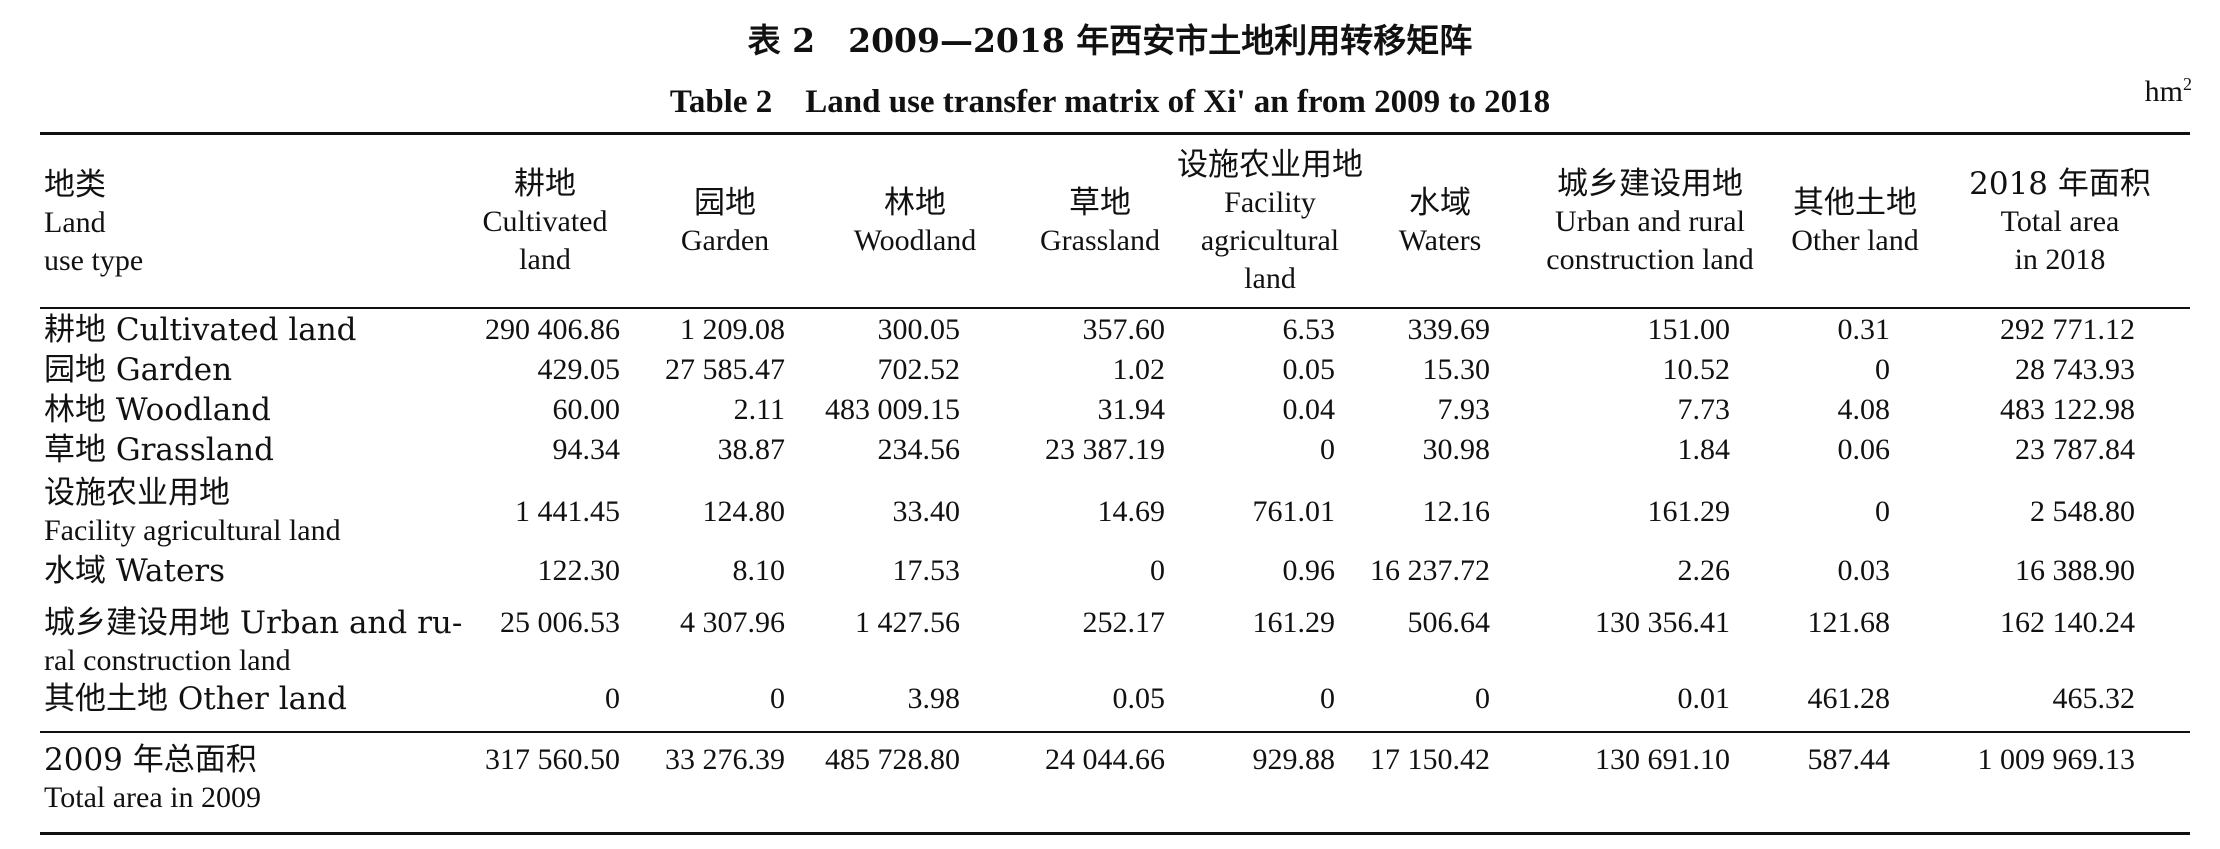 This screenshot has height=849, width=2220. I want to click on row-0-cell-7: 151.00, so click(1689, 329).